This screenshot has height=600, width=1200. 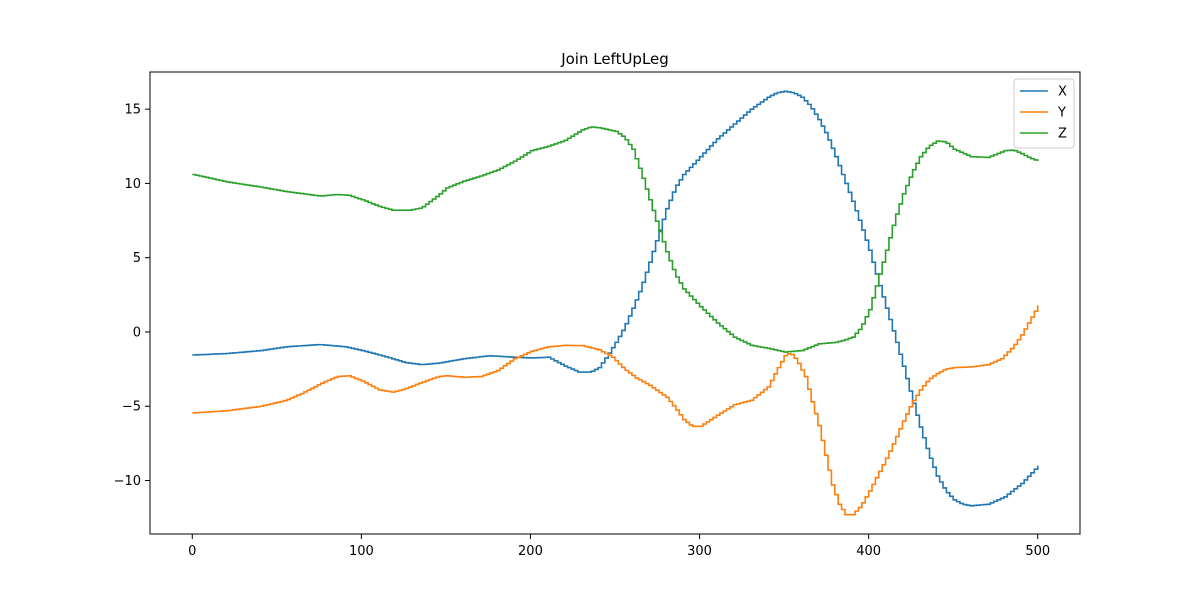 What do you see at coordinates (192, 551) in the screenshot?
I see `x-tick-label: 0` at bounding box center [192, 551].